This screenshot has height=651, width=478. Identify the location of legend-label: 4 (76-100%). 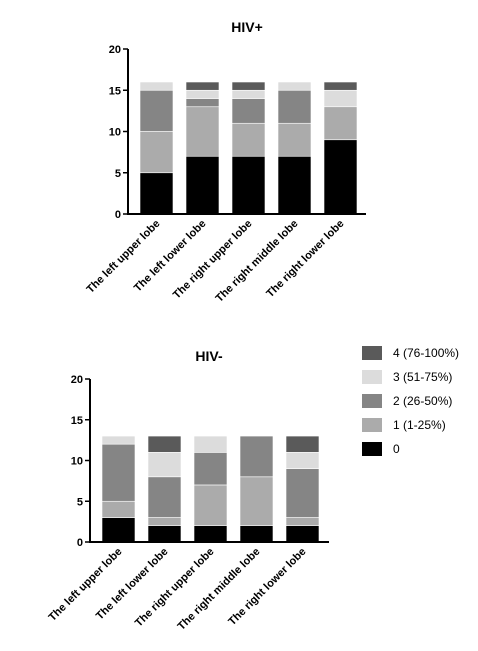
(426, 353).